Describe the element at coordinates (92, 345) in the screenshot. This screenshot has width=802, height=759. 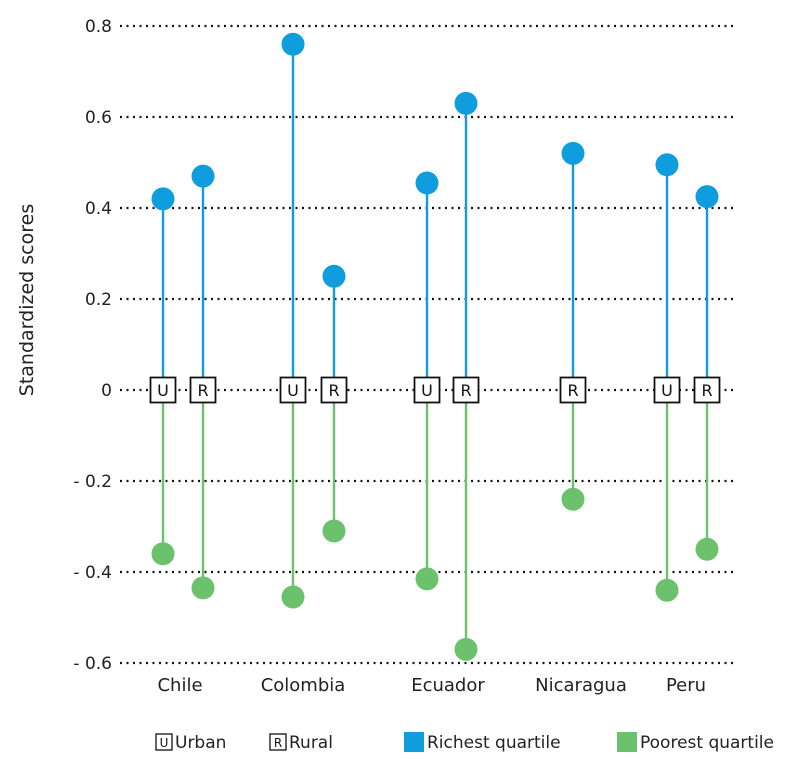
I see `y-tick-labels: 0.8 0.6 0.4 0.2 0 - 0.2 - 0.4 - 0.6` at that location.